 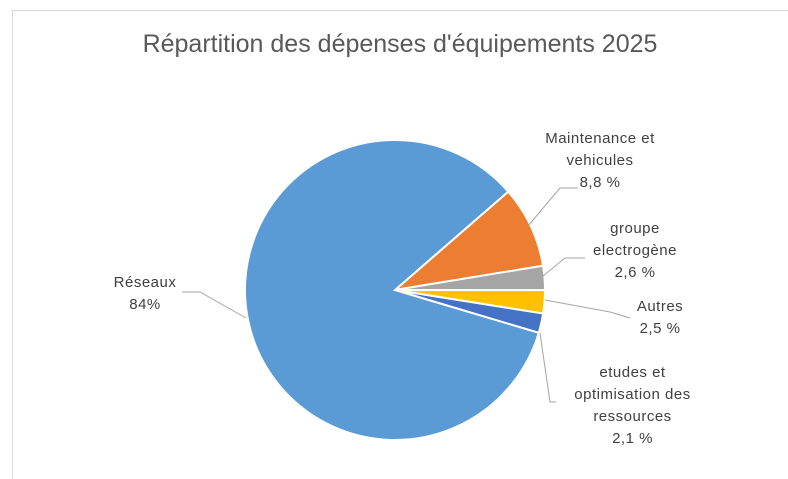 I want to click on value-label: 2,5 %, so click(x=660, y=328).